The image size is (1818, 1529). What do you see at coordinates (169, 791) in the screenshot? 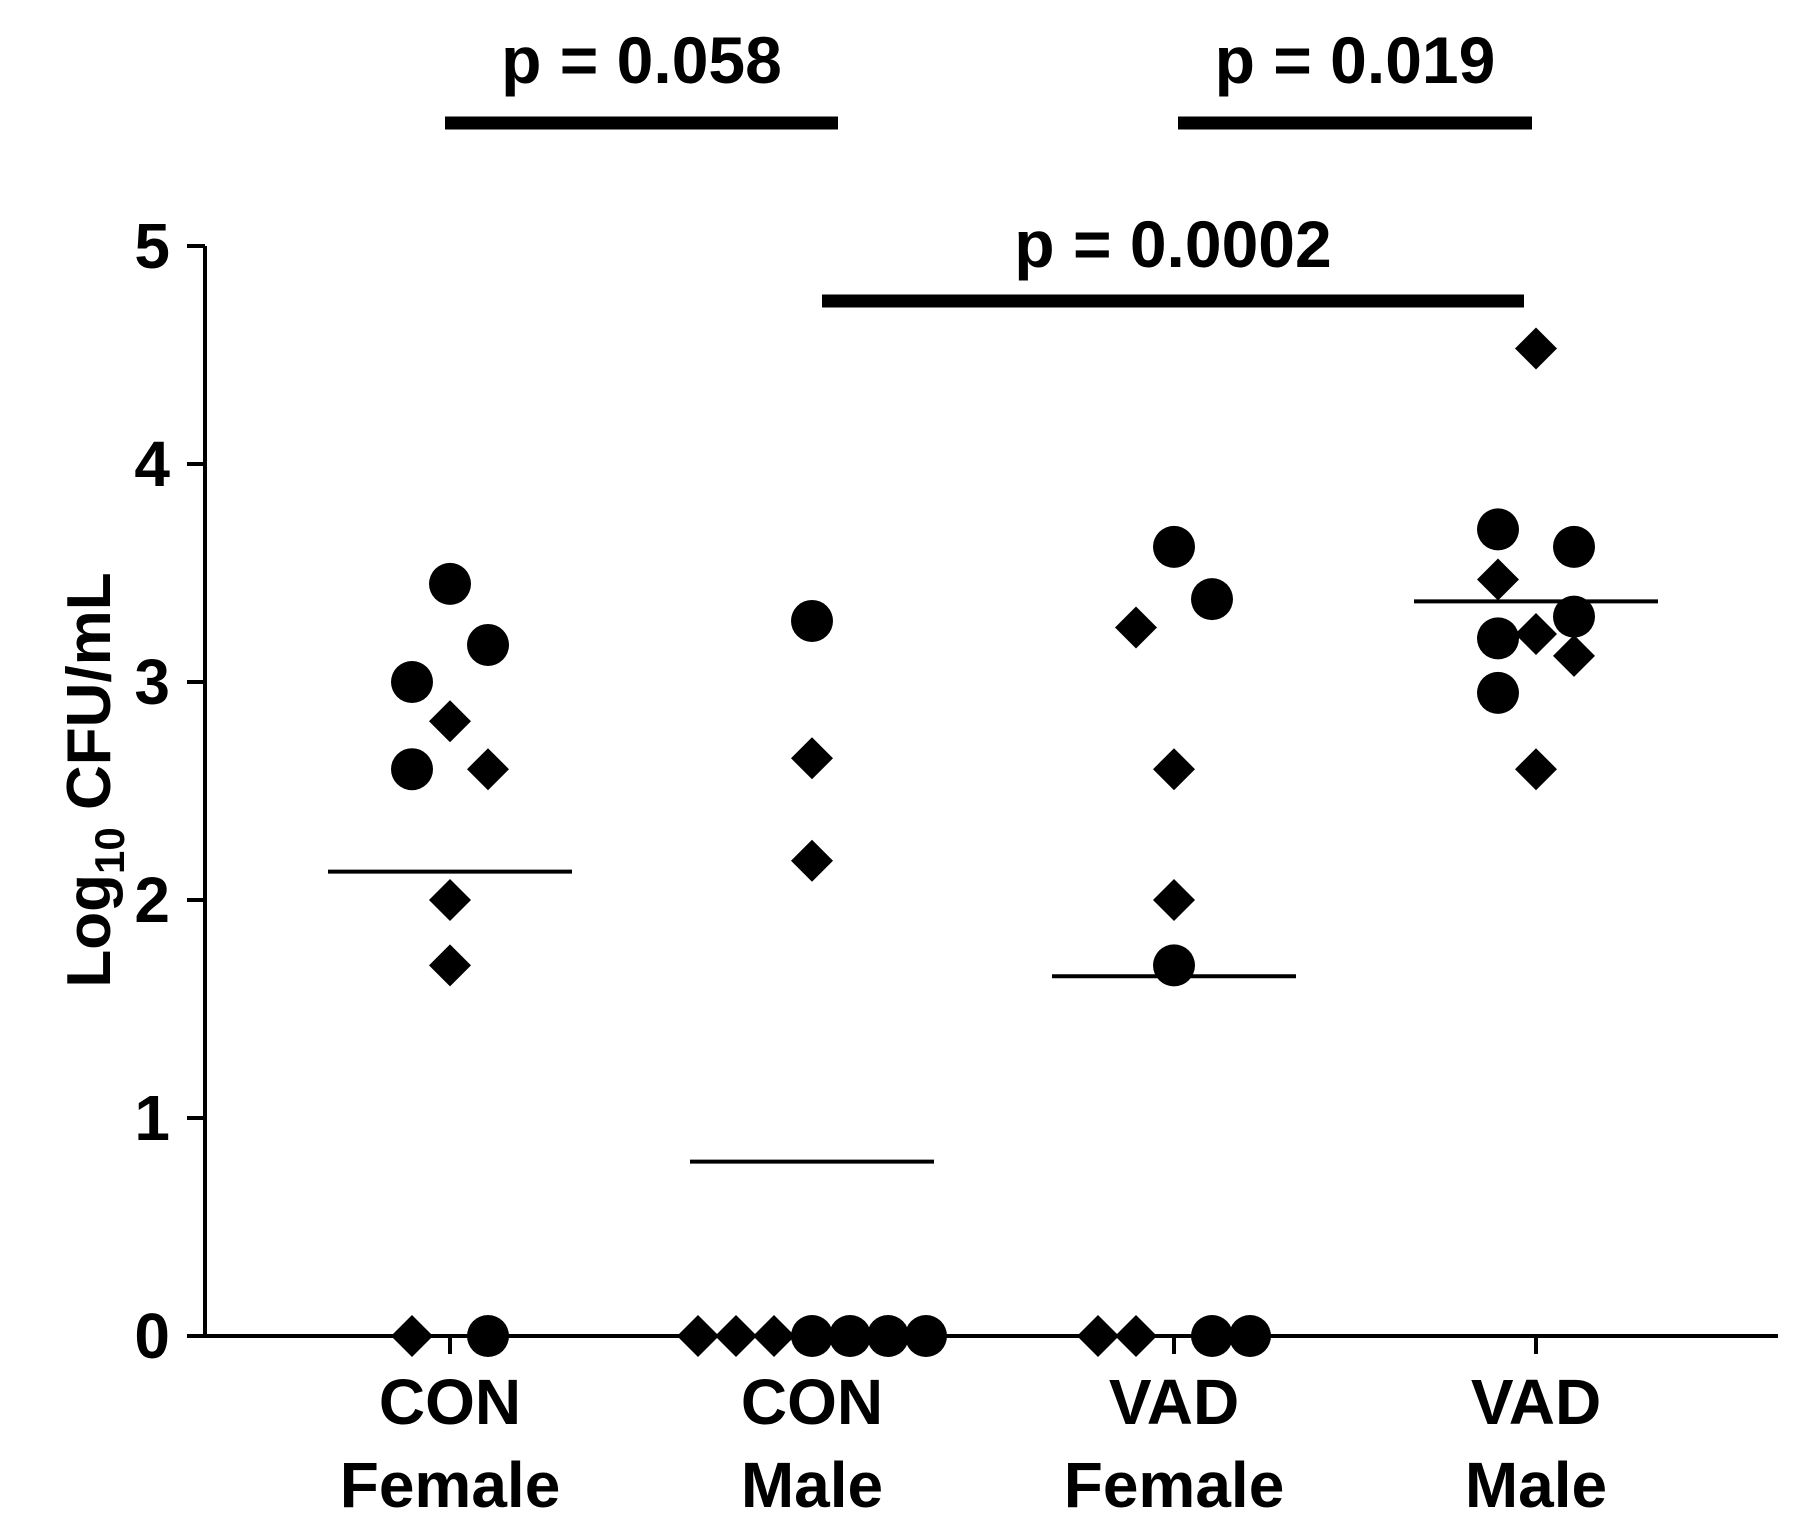
I see `y-ticks: 0 1 2 3 4 5` at bounding box center [169, 791].